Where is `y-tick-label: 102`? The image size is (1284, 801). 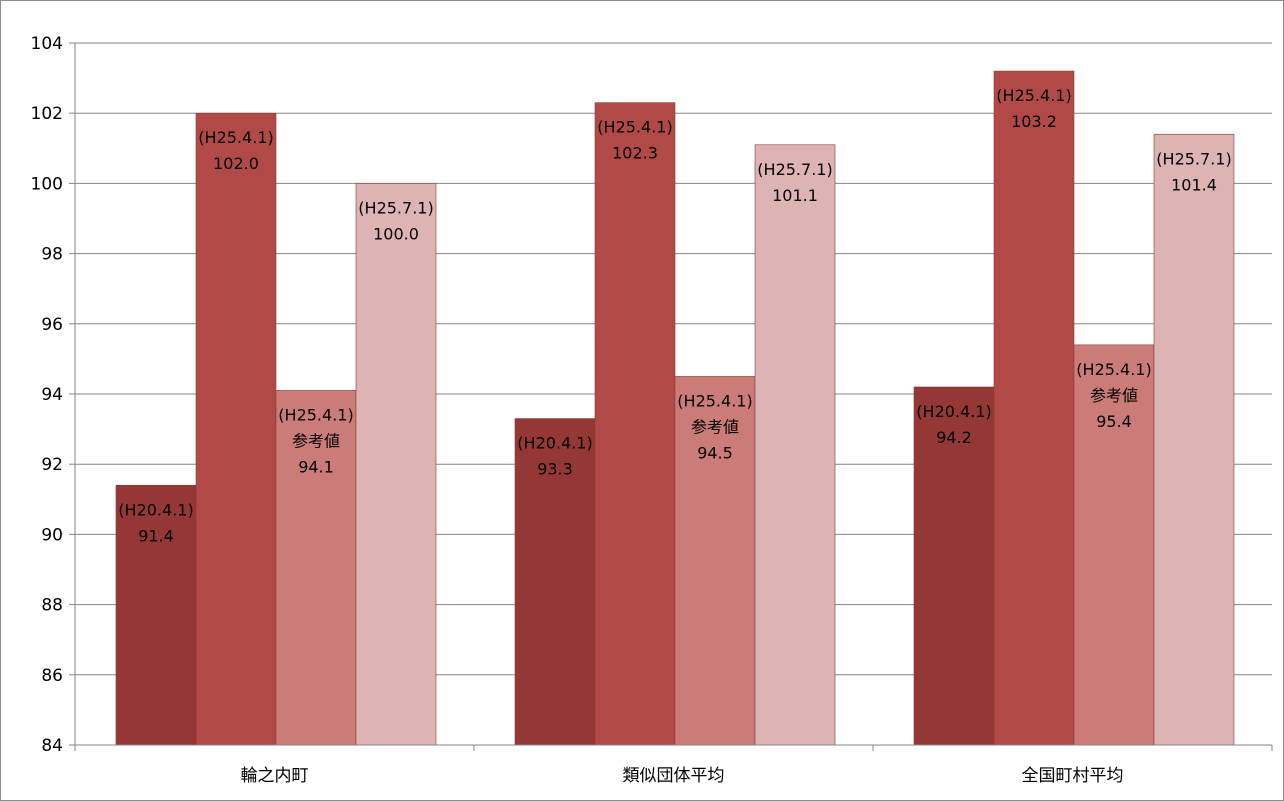
y-tick-label: 102 is located at coordinates (47, 114).